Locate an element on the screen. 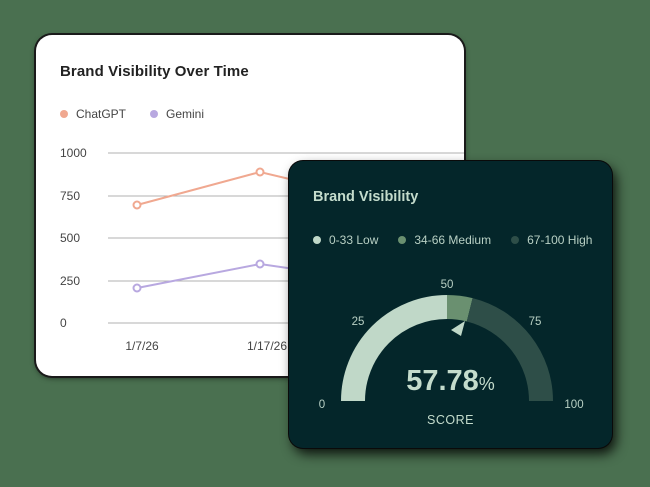 This screenshot has width=650, height=487. gauge-tick-50: 50 is located at coordinates (447, 285).